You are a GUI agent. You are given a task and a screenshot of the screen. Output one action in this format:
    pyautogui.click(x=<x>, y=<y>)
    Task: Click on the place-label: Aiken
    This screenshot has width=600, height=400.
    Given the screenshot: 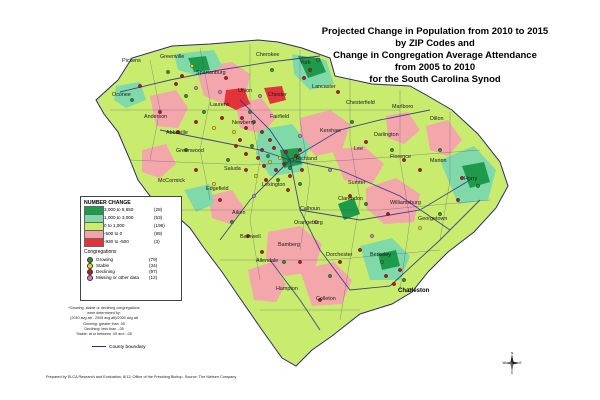 What is the action you would take?
    pyautogui.click(x=239, y=213)
    